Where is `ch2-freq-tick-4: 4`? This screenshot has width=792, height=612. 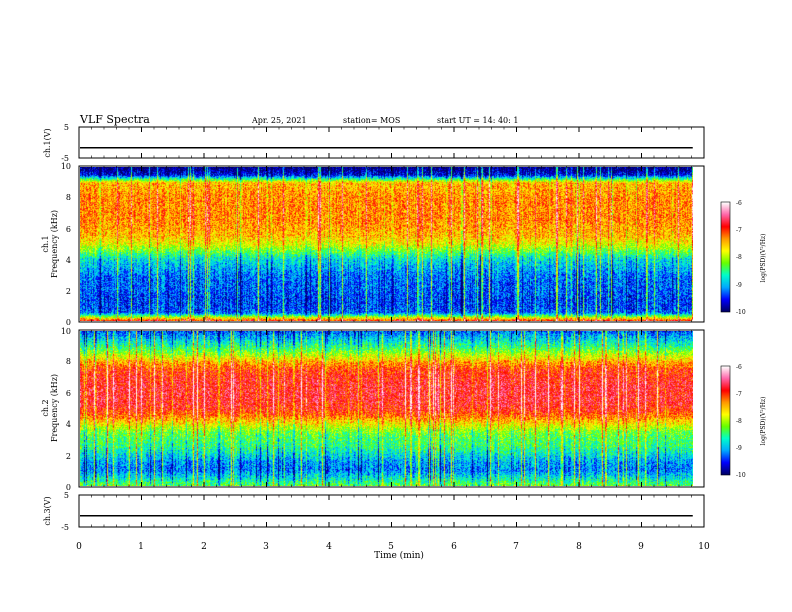
ch2-freq-tick-4: 4 is located at coordinates (68, 424).